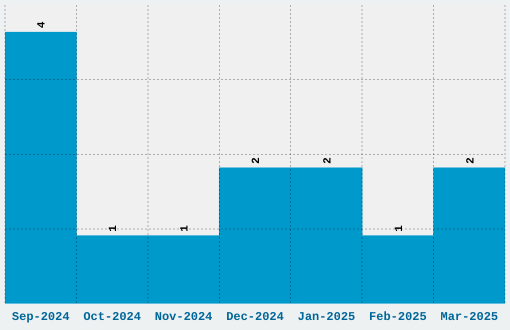  I want to click on x-tick-label: Nov-2024, so click(183, 317).